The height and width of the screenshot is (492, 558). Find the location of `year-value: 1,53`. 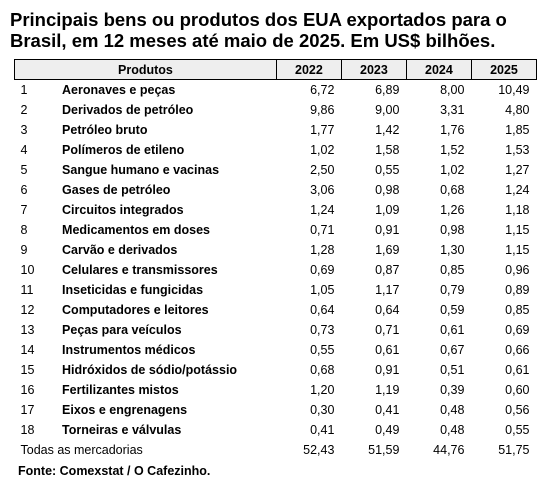

year-value: 1,53 is located at coordinates (517, 150).